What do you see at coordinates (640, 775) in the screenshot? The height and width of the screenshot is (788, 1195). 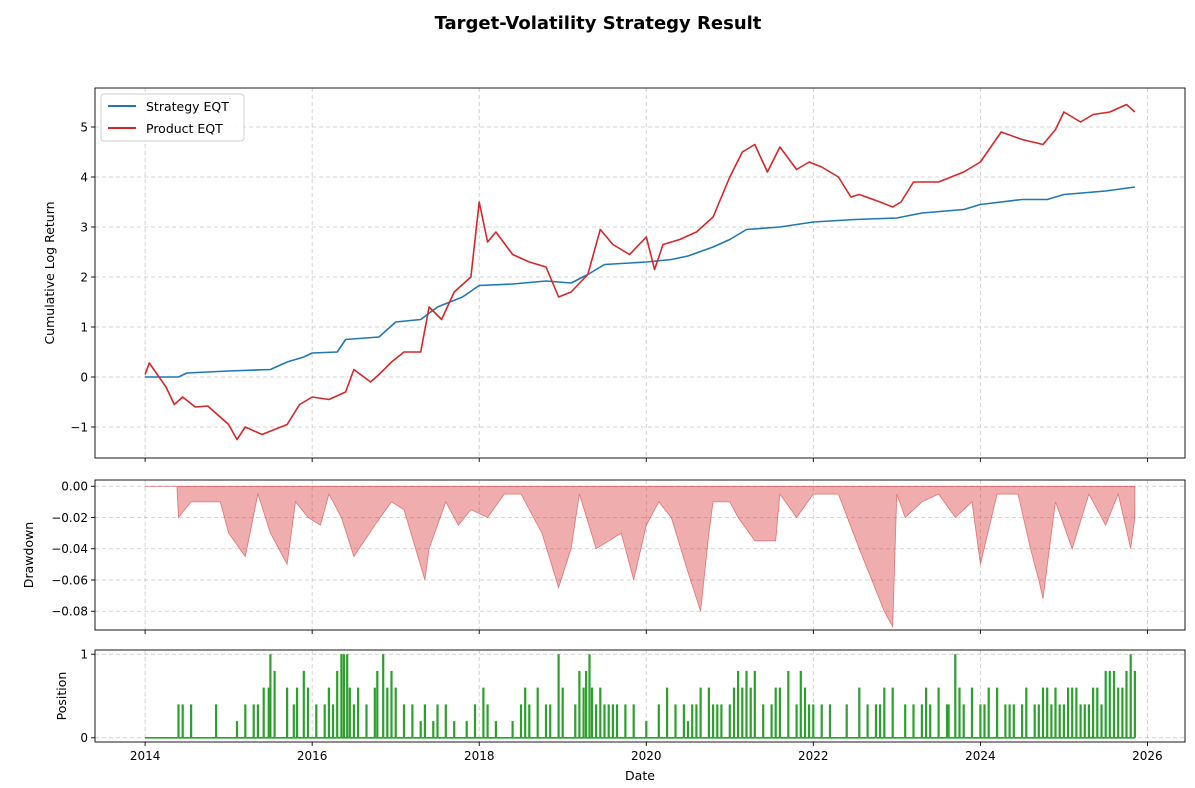 I see `x-axis-label: Date` at bounding box center [640, 775].